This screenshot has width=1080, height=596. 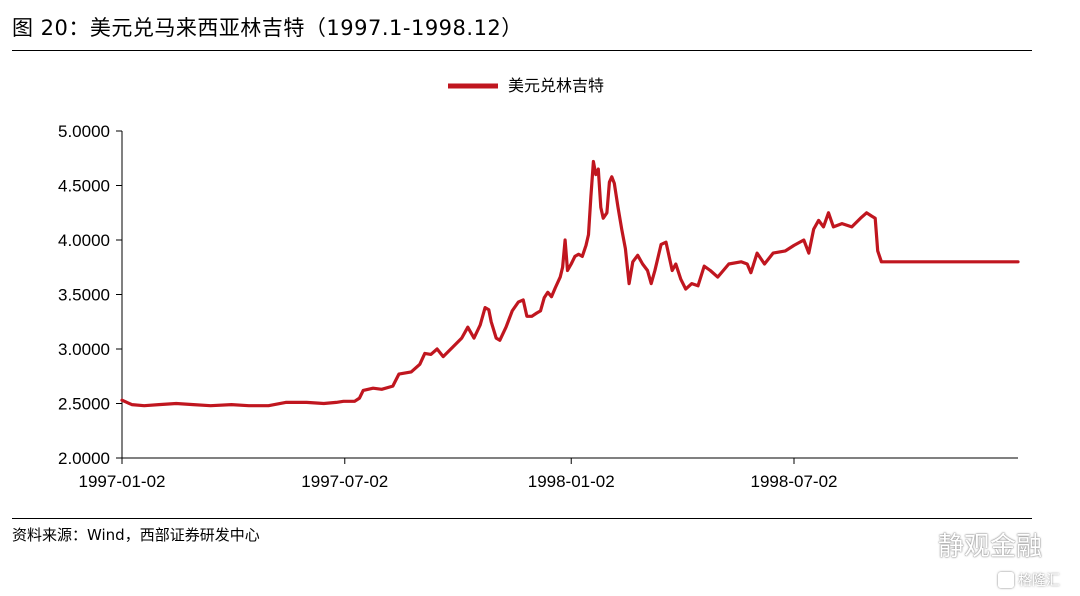 What do you see at coordinates (84, 349) in the screenshot?
I see `y-tick-label: 3.0000` at bounding box center [84, 349].